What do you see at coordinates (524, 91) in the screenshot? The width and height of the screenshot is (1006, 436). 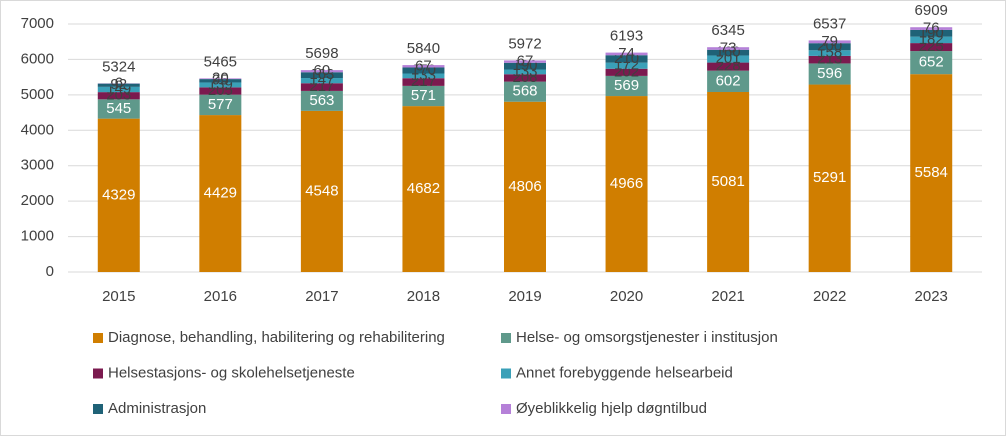 I see `value-label: 568` at bounding box center [524, 91].